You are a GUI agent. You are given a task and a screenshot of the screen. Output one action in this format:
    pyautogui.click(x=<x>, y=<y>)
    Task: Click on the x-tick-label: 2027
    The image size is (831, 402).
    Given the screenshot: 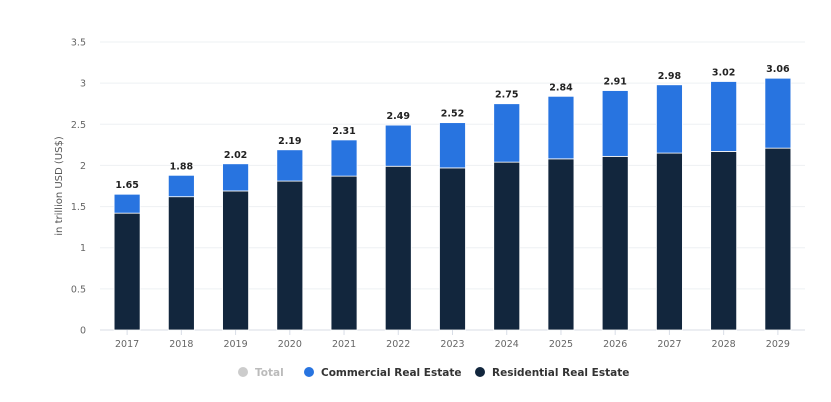 What is the action you would take?
    pyautogui.click(x=669, y=344)
    